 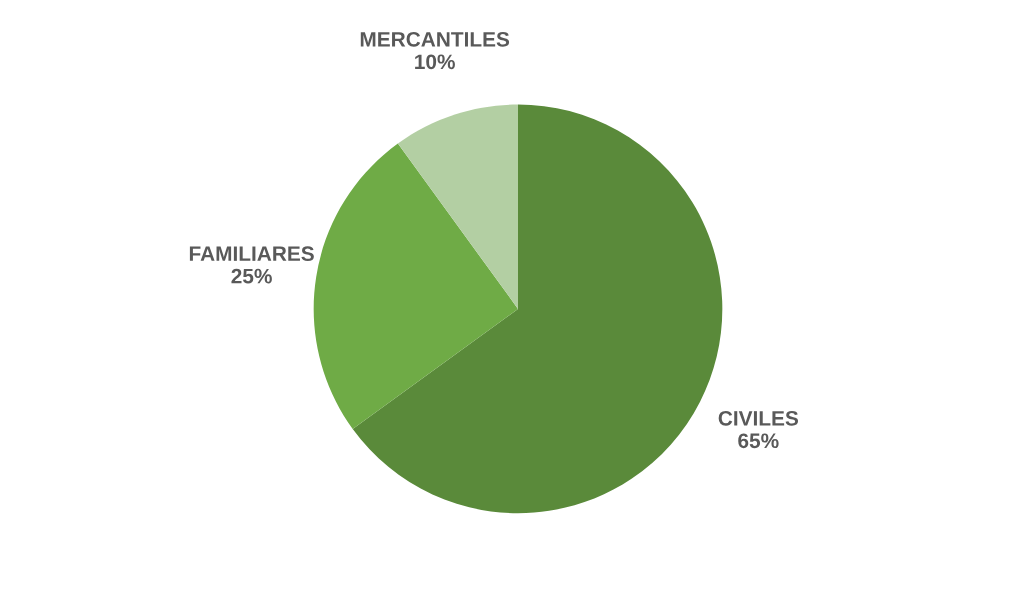 I want to click on slice-label: MERCANTILES, so click(x=435, y=39).